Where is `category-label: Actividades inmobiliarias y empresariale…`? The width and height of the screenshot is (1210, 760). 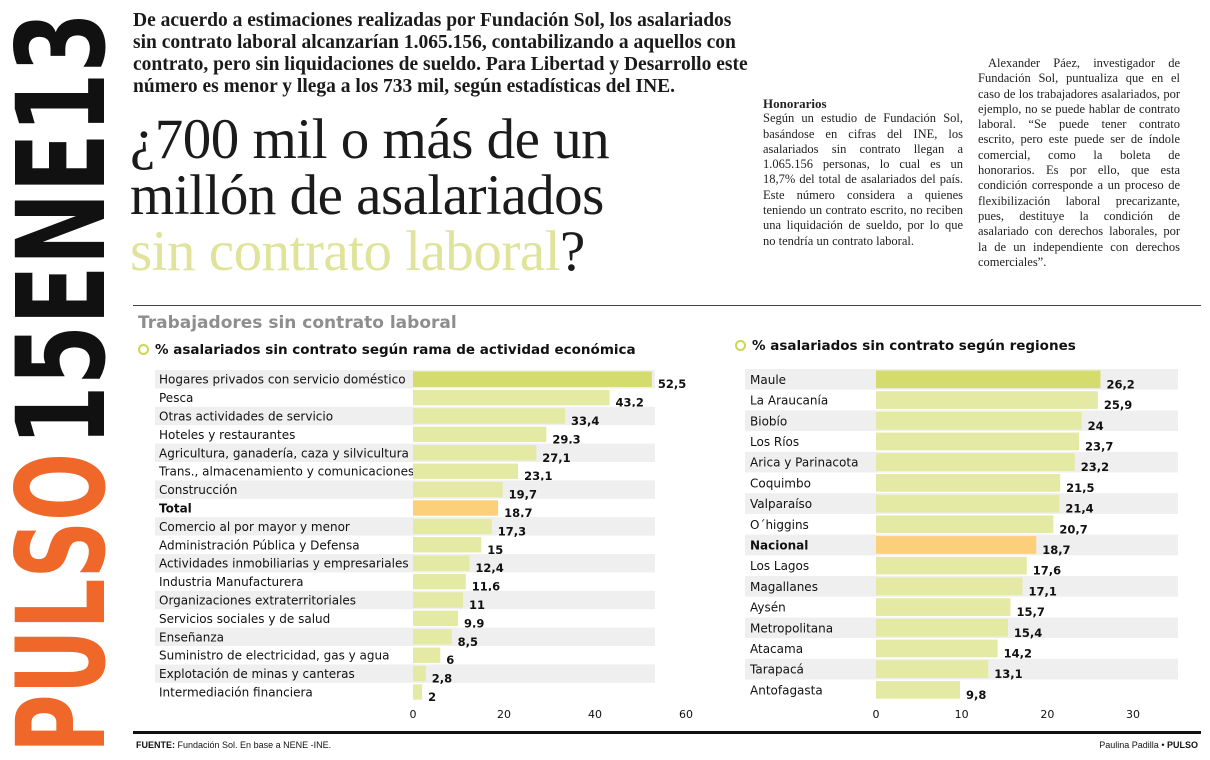
category-label: Actividades inmobiliarias y empresariale… is located at coordinates (284, 564).